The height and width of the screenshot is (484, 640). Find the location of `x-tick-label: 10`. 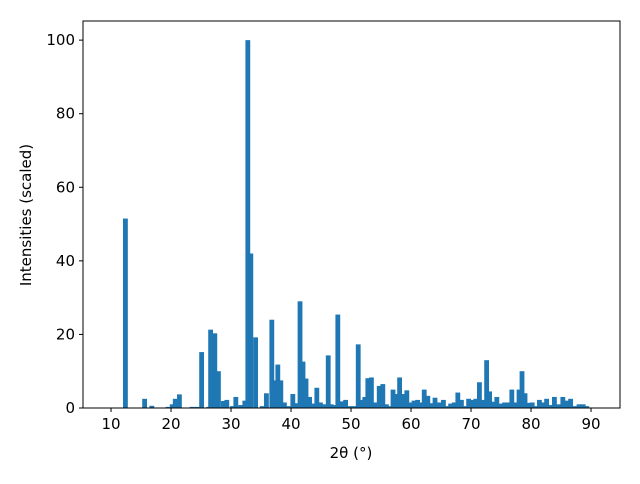

x-tick-label: 10 is located at coordinates (110, 424).